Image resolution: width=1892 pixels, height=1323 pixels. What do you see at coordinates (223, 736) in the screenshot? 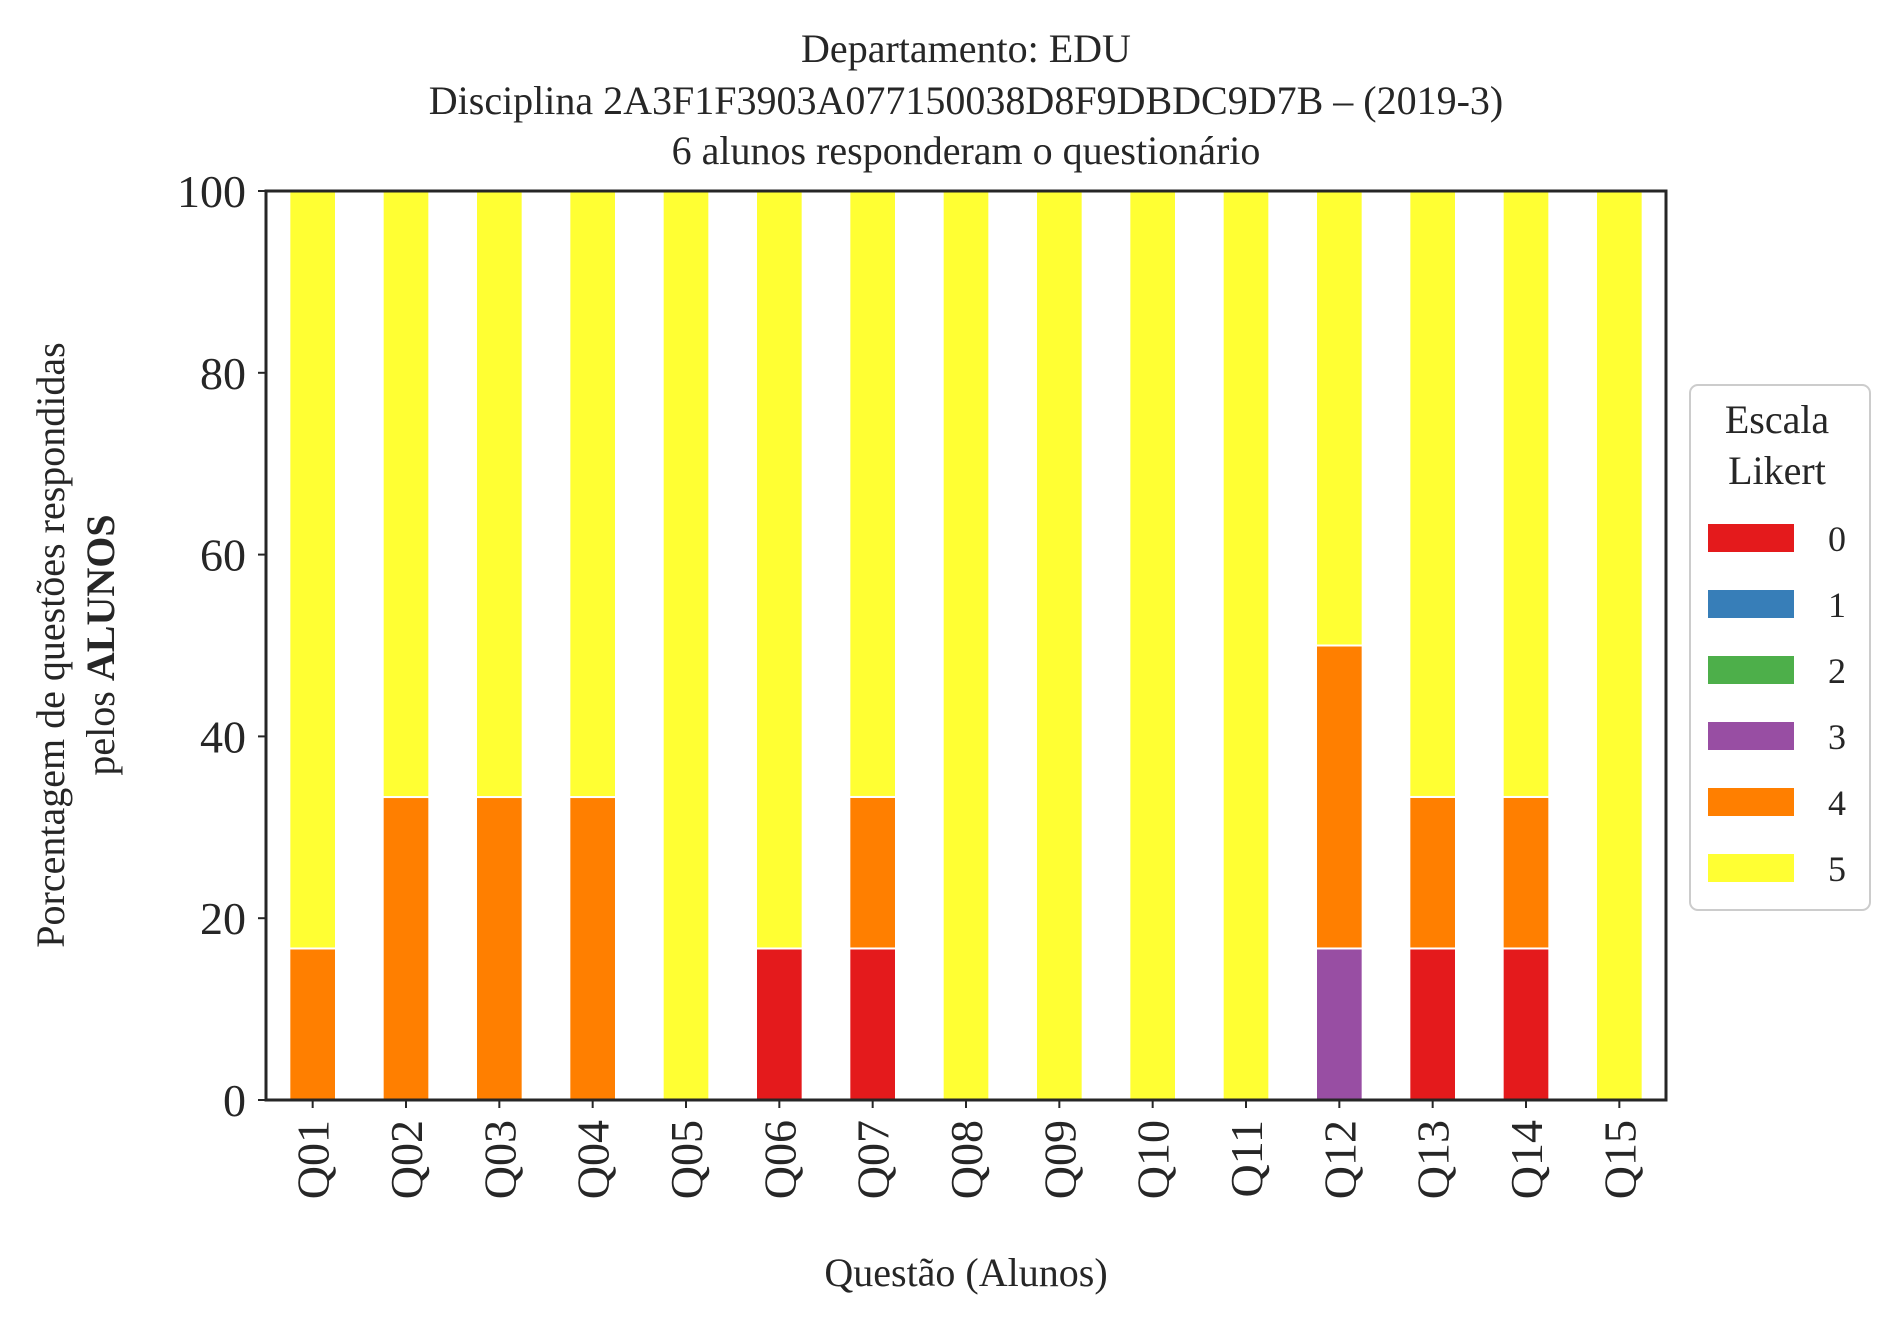
I see `y-tick-label: 40` at bounding box center [223, 736].